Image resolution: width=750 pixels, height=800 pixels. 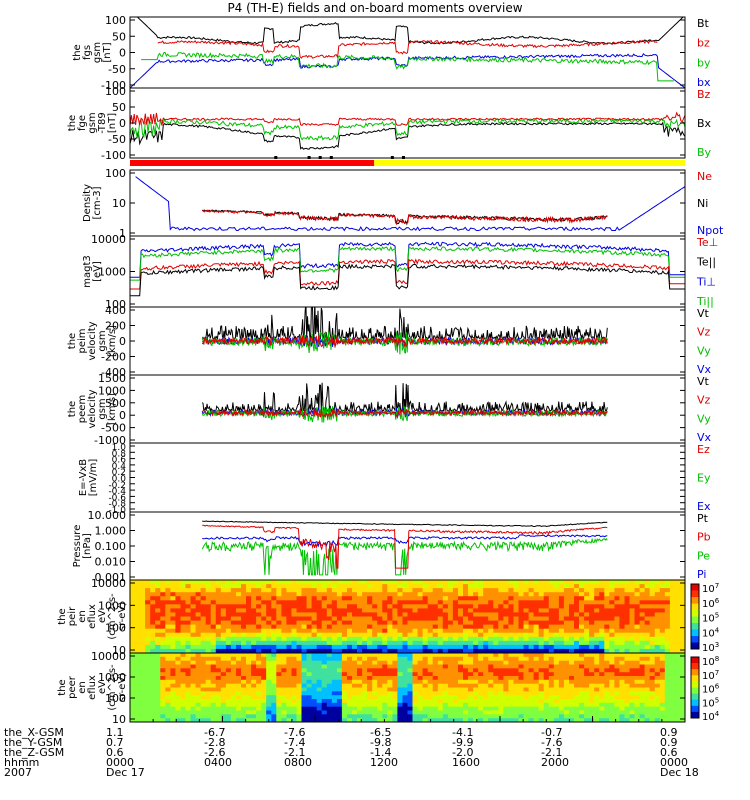 I want to click on ephem-value: -0.7, so click(x=551, y=732).